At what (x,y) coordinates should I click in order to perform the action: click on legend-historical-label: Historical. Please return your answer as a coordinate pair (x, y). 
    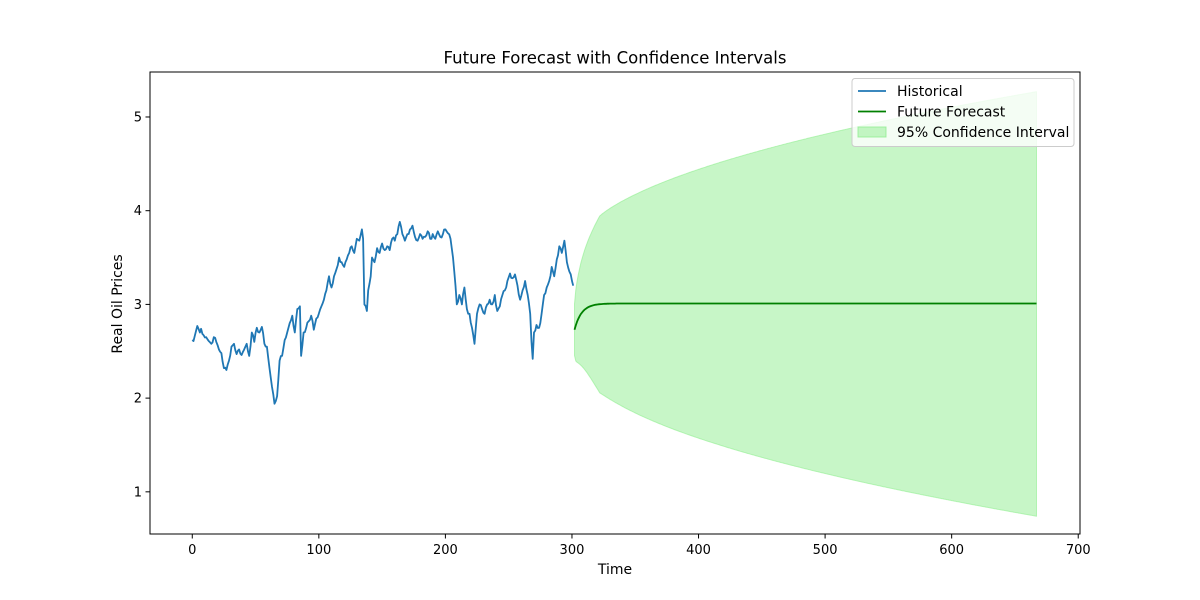
    Looking at the image, I should click on (930, 92).